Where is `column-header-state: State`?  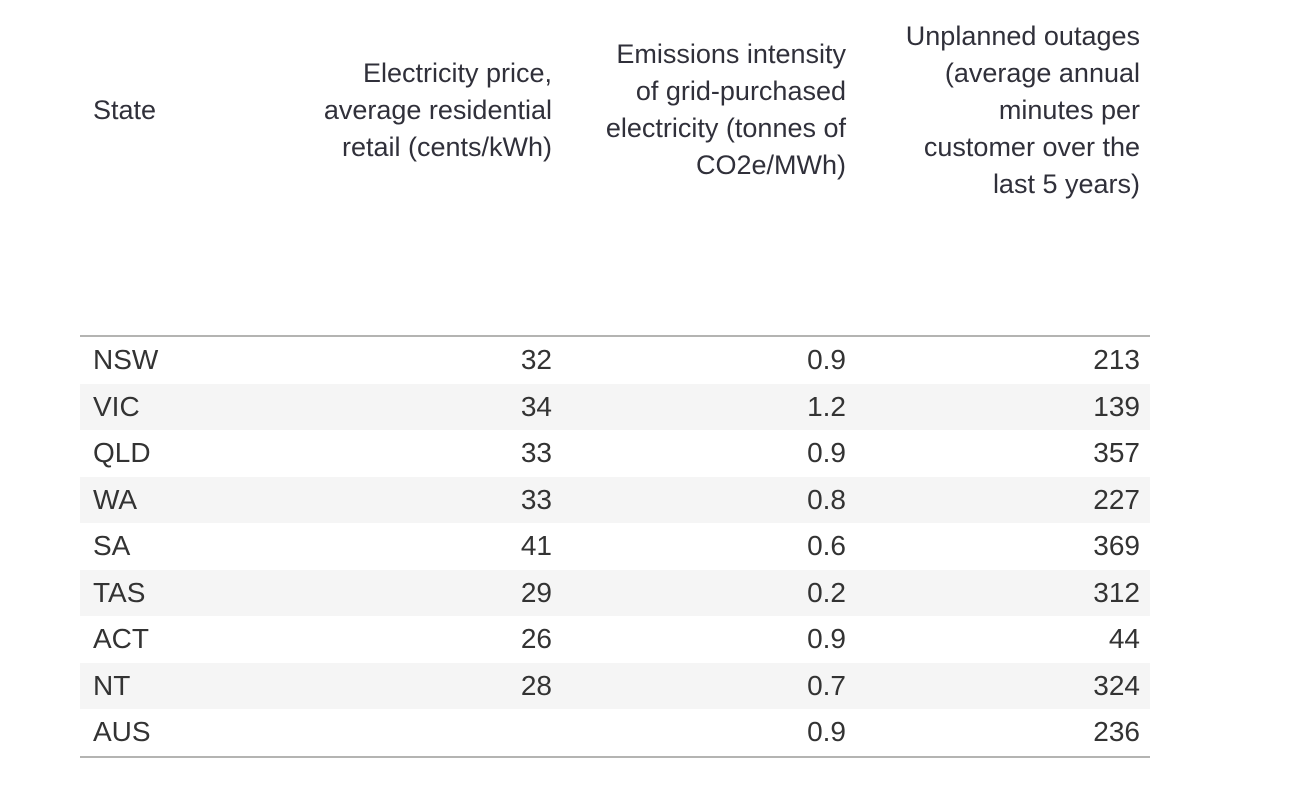
column-header-state: State is located at coordinates (180, 110).